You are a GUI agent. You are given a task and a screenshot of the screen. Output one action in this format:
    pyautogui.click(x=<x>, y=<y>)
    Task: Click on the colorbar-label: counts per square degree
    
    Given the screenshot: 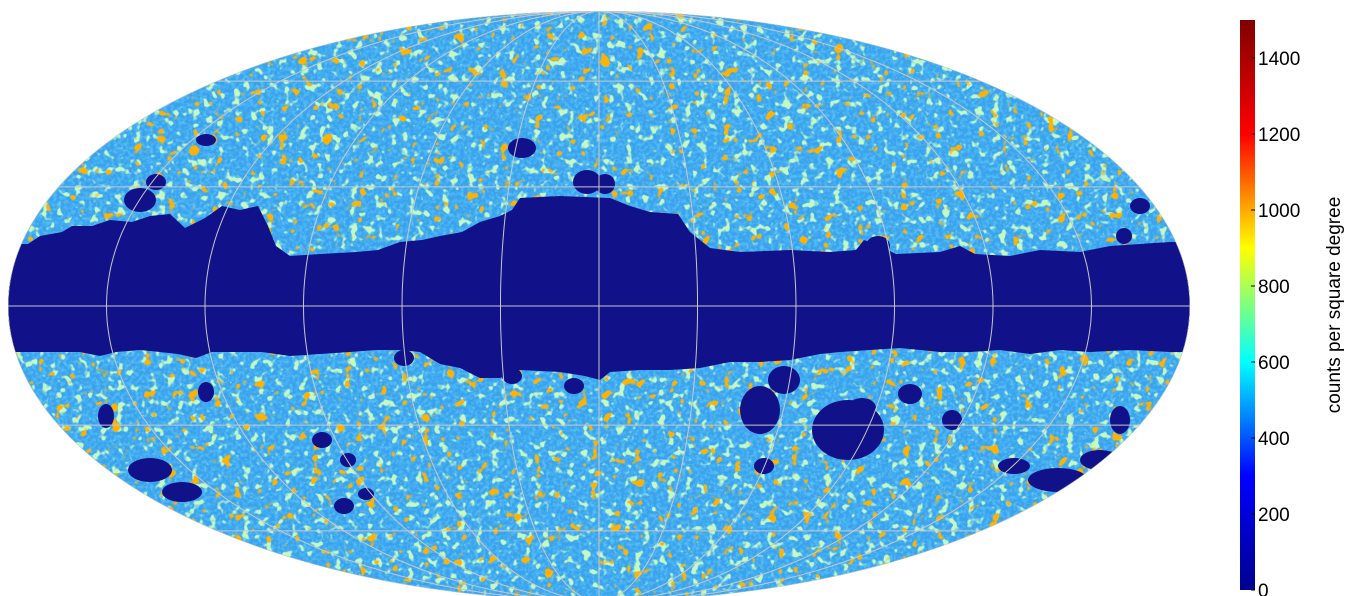 What is the action you would take?
    pyautogui.click(x=1334, y=305)
    